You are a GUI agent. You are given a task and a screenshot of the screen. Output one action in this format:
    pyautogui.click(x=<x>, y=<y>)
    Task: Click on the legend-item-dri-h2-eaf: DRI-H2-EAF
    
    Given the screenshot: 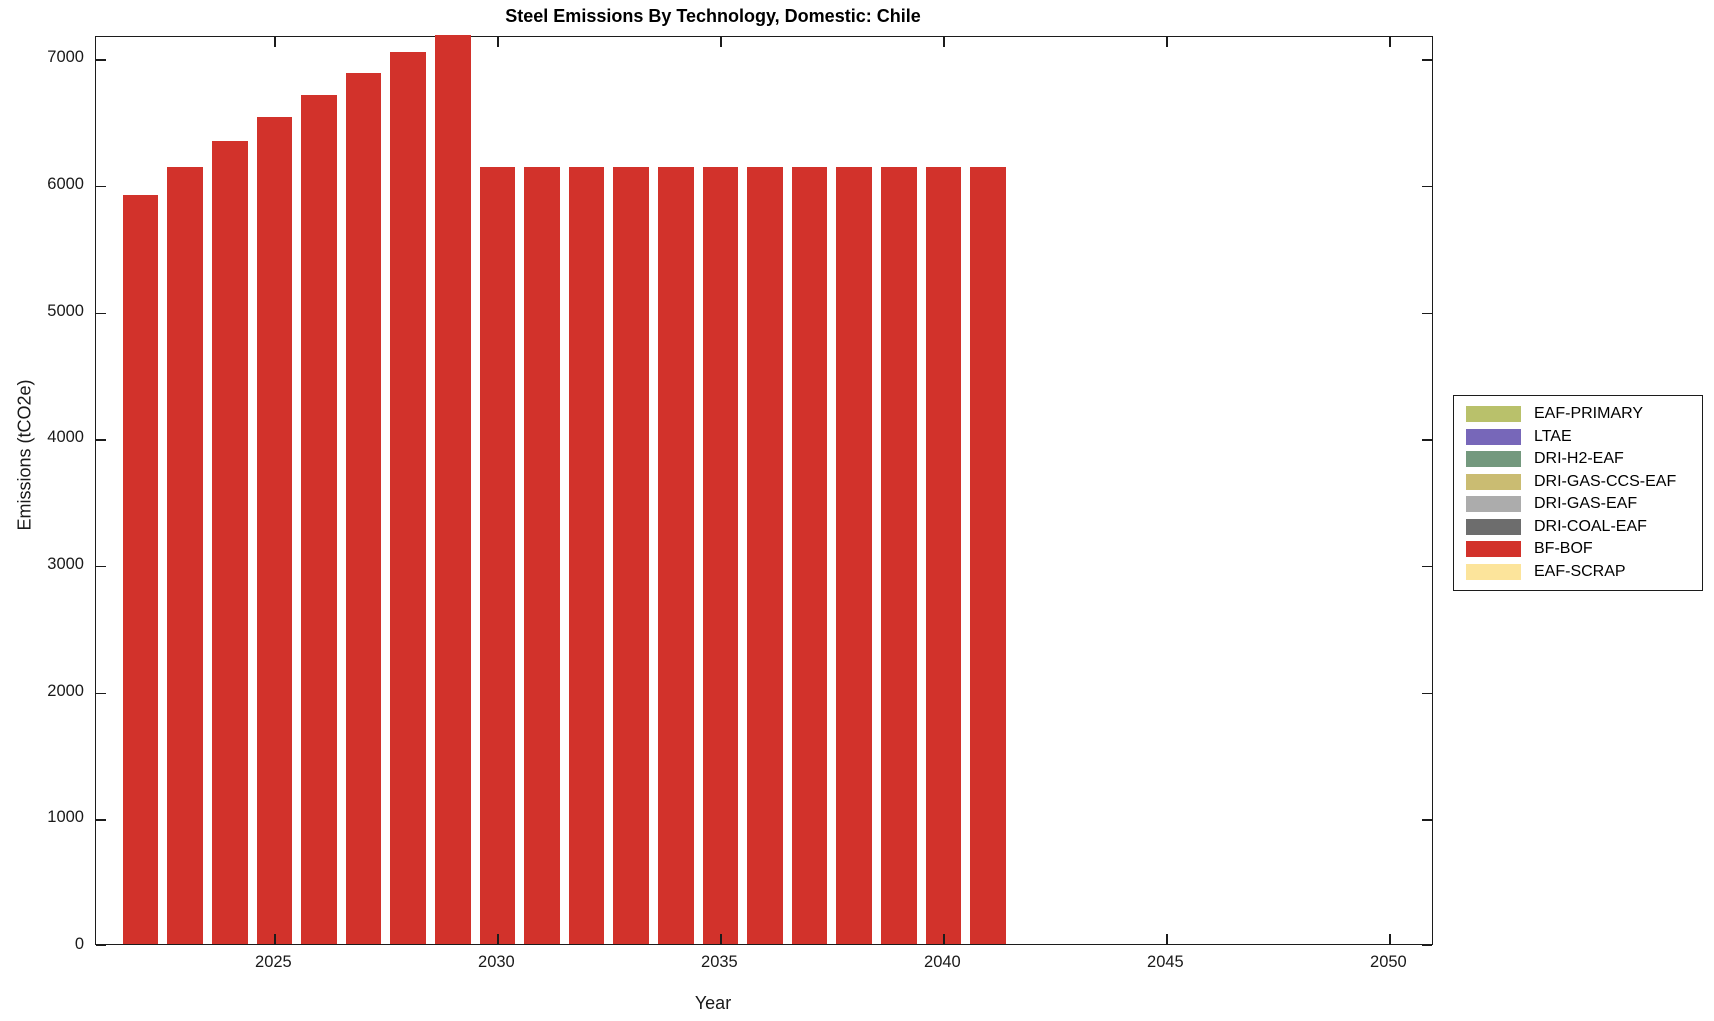 What is the action you would take?
    pyautogui.click(x=1584, y=459)
    